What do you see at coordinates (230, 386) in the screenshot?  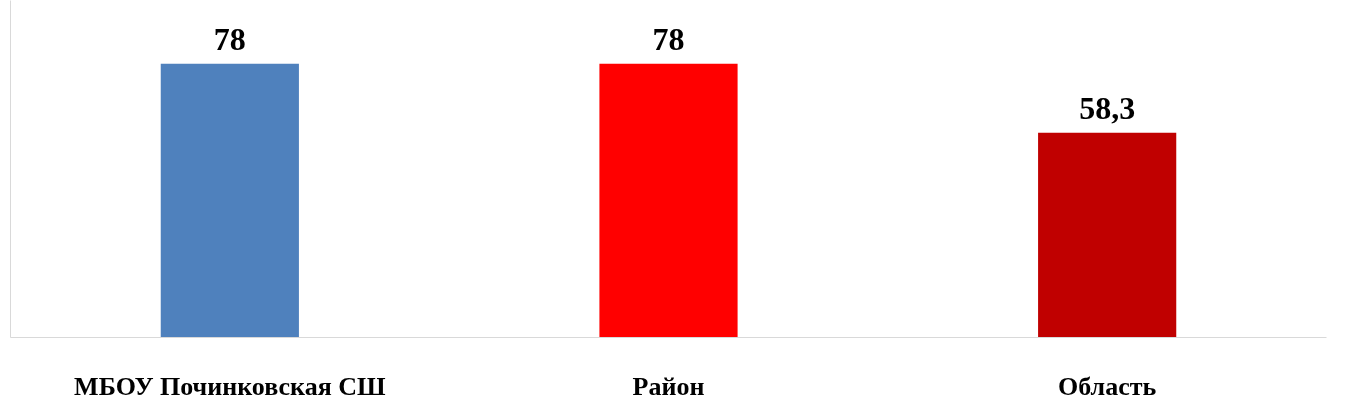 I see `x-tick-label: МБОУ Починковская СШ` at bounding box center [230, 386].